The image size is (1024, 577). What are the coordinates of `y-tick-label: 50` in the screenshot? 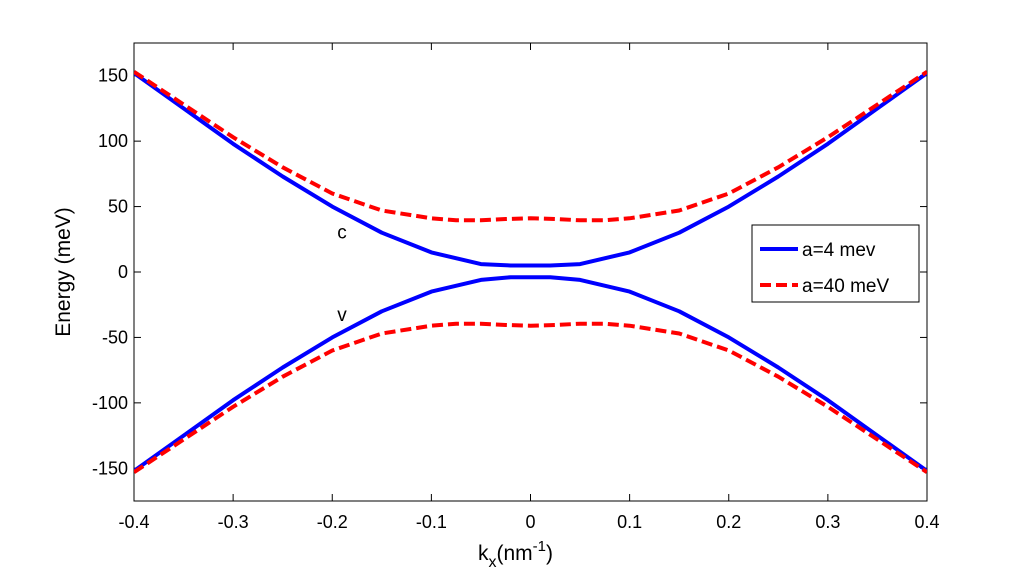 It's located at (118, 207).